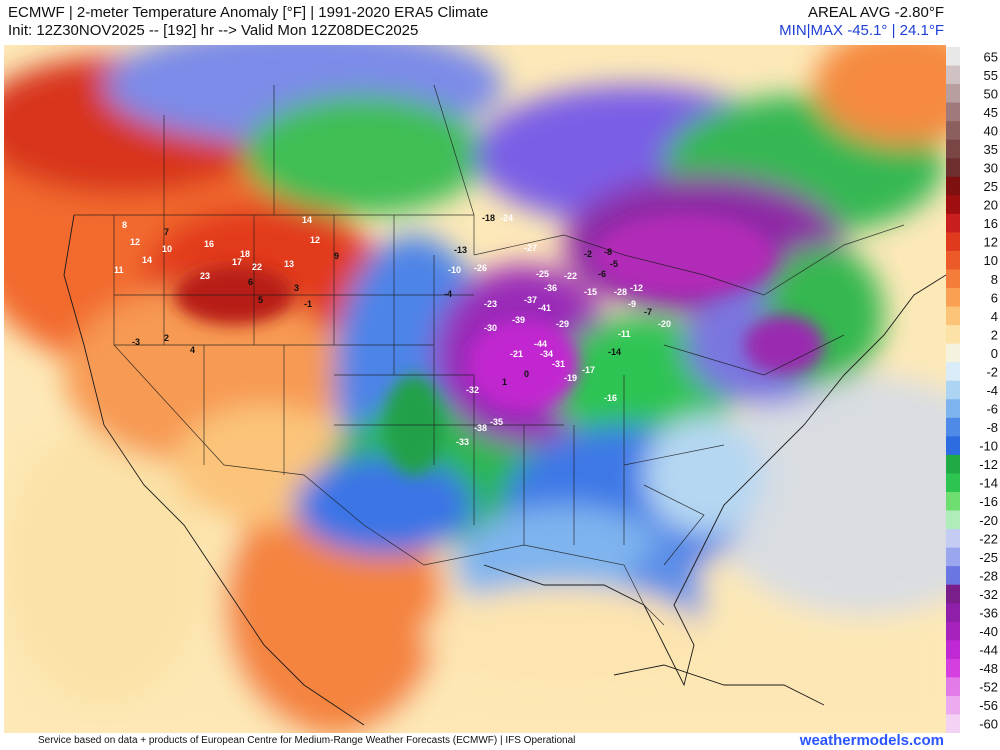 This screenshot has height=750, width=1000. Describe the element at coordinates (250, 282) in the screenshot. I see `station-anomaly-value: 6` at that location.